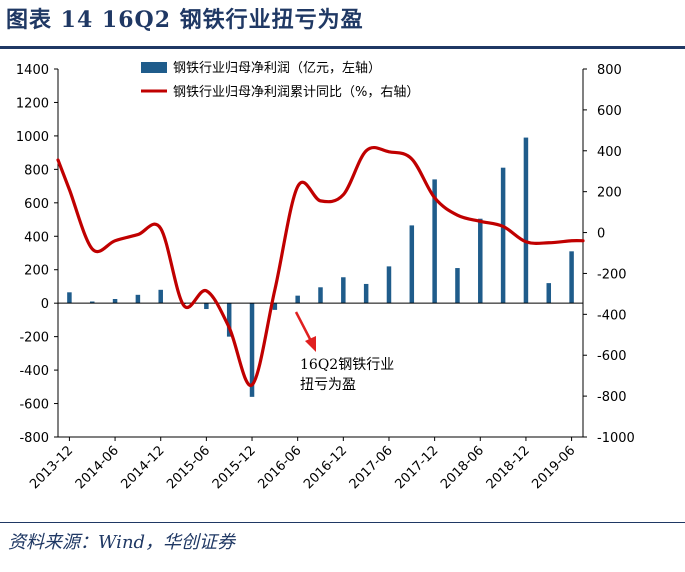 The height and width of the screenshot is (572, 685). What do you see at coordinates (277, 68) in the screenshot?
I see `legend-bar-label: 钢铁行业归母净利润（亿元，左轴）` at bounding box center [277, 68].